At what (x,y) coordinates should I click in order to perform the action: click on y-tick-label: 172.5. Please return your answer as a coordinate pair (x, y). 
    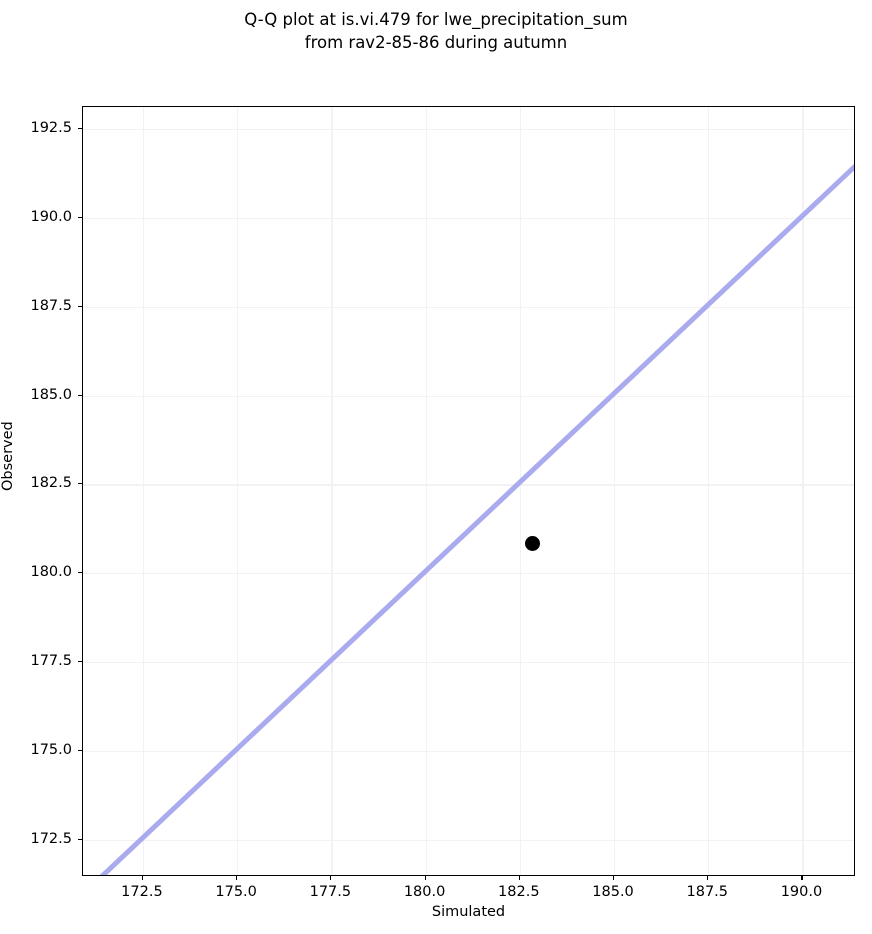
    Looking at the image, I should click on (51, 838).